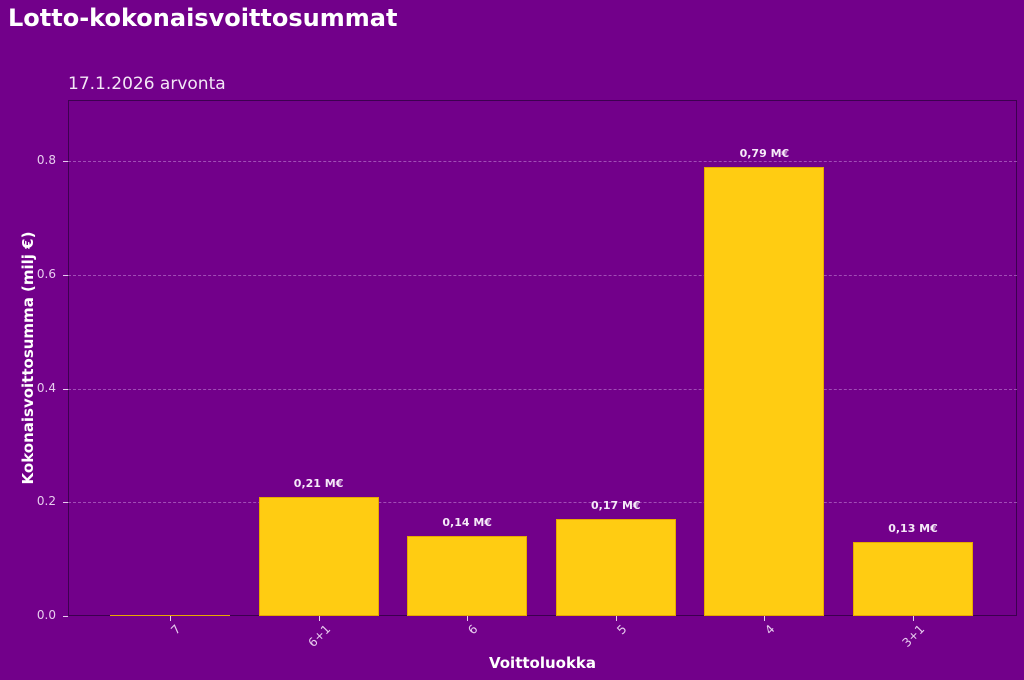 This screenshot has width=1024, height=680. I want to click on x-tick-label: 6+1, so click(319, 636).